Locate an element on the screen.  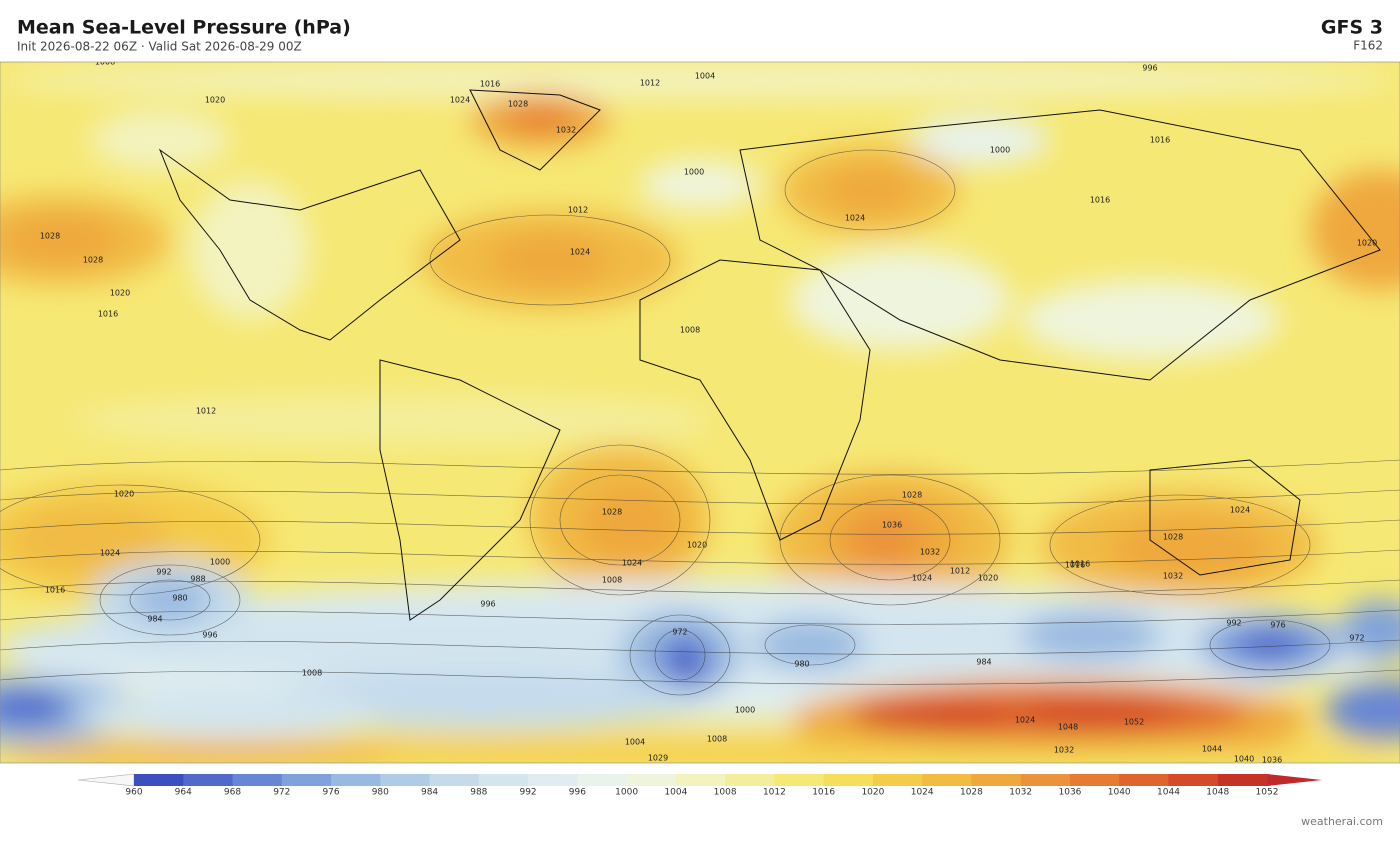
colorbar-tick-label: 960 is located at coordinates (133, 793).